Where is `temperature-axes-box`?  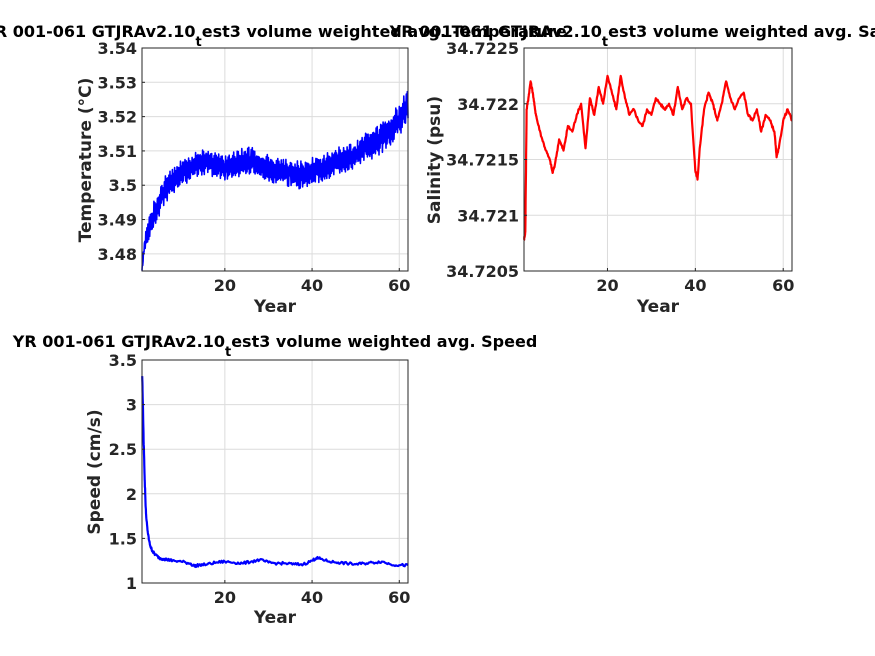
temperature-axes-box is located at coordinates (275, 159).